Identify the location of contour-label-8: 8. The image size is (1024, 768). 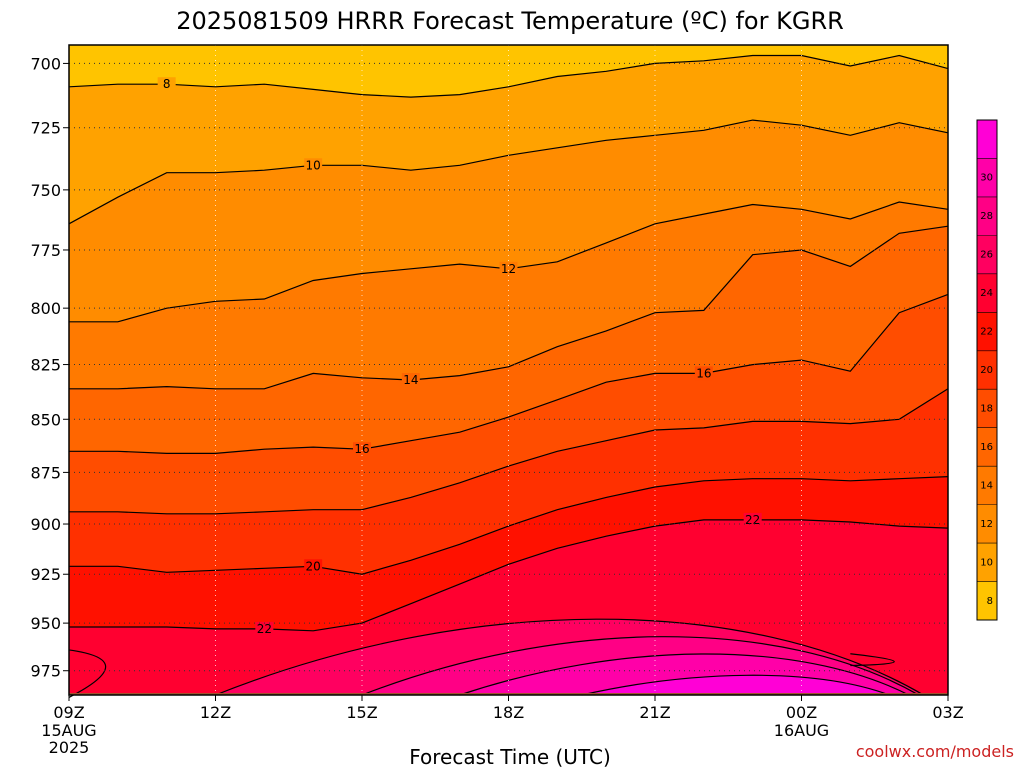
(167, 84).